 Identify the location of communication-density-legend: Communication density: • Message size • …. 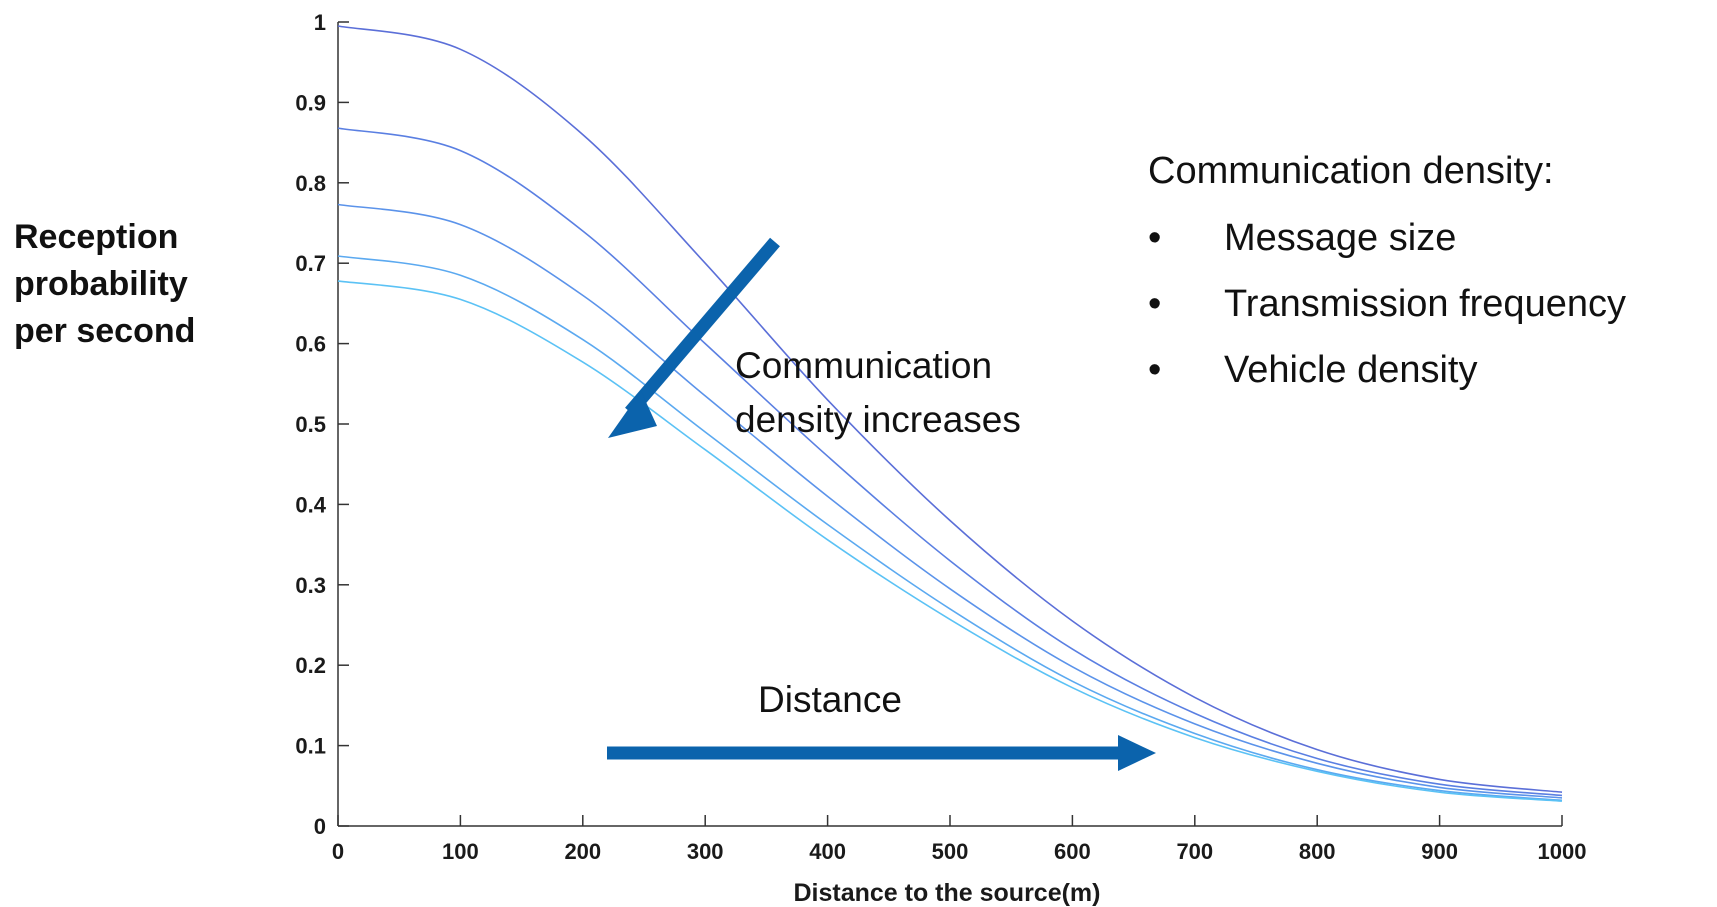
(1428, 274).